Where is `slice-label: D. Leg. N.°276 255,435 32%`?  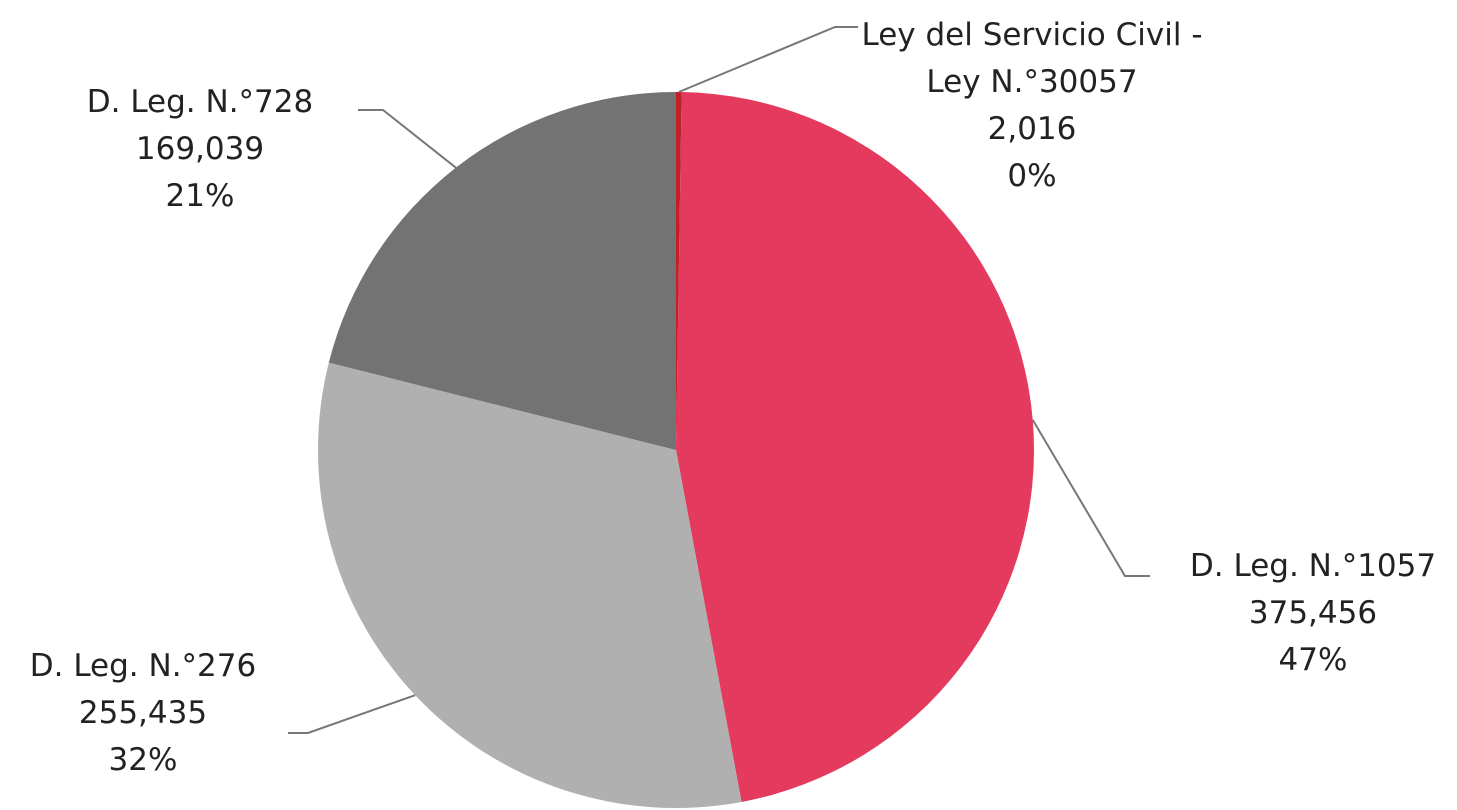
slice-label: D. Leg. N.°276 255,435 32% is located at coordinates (146, 713).